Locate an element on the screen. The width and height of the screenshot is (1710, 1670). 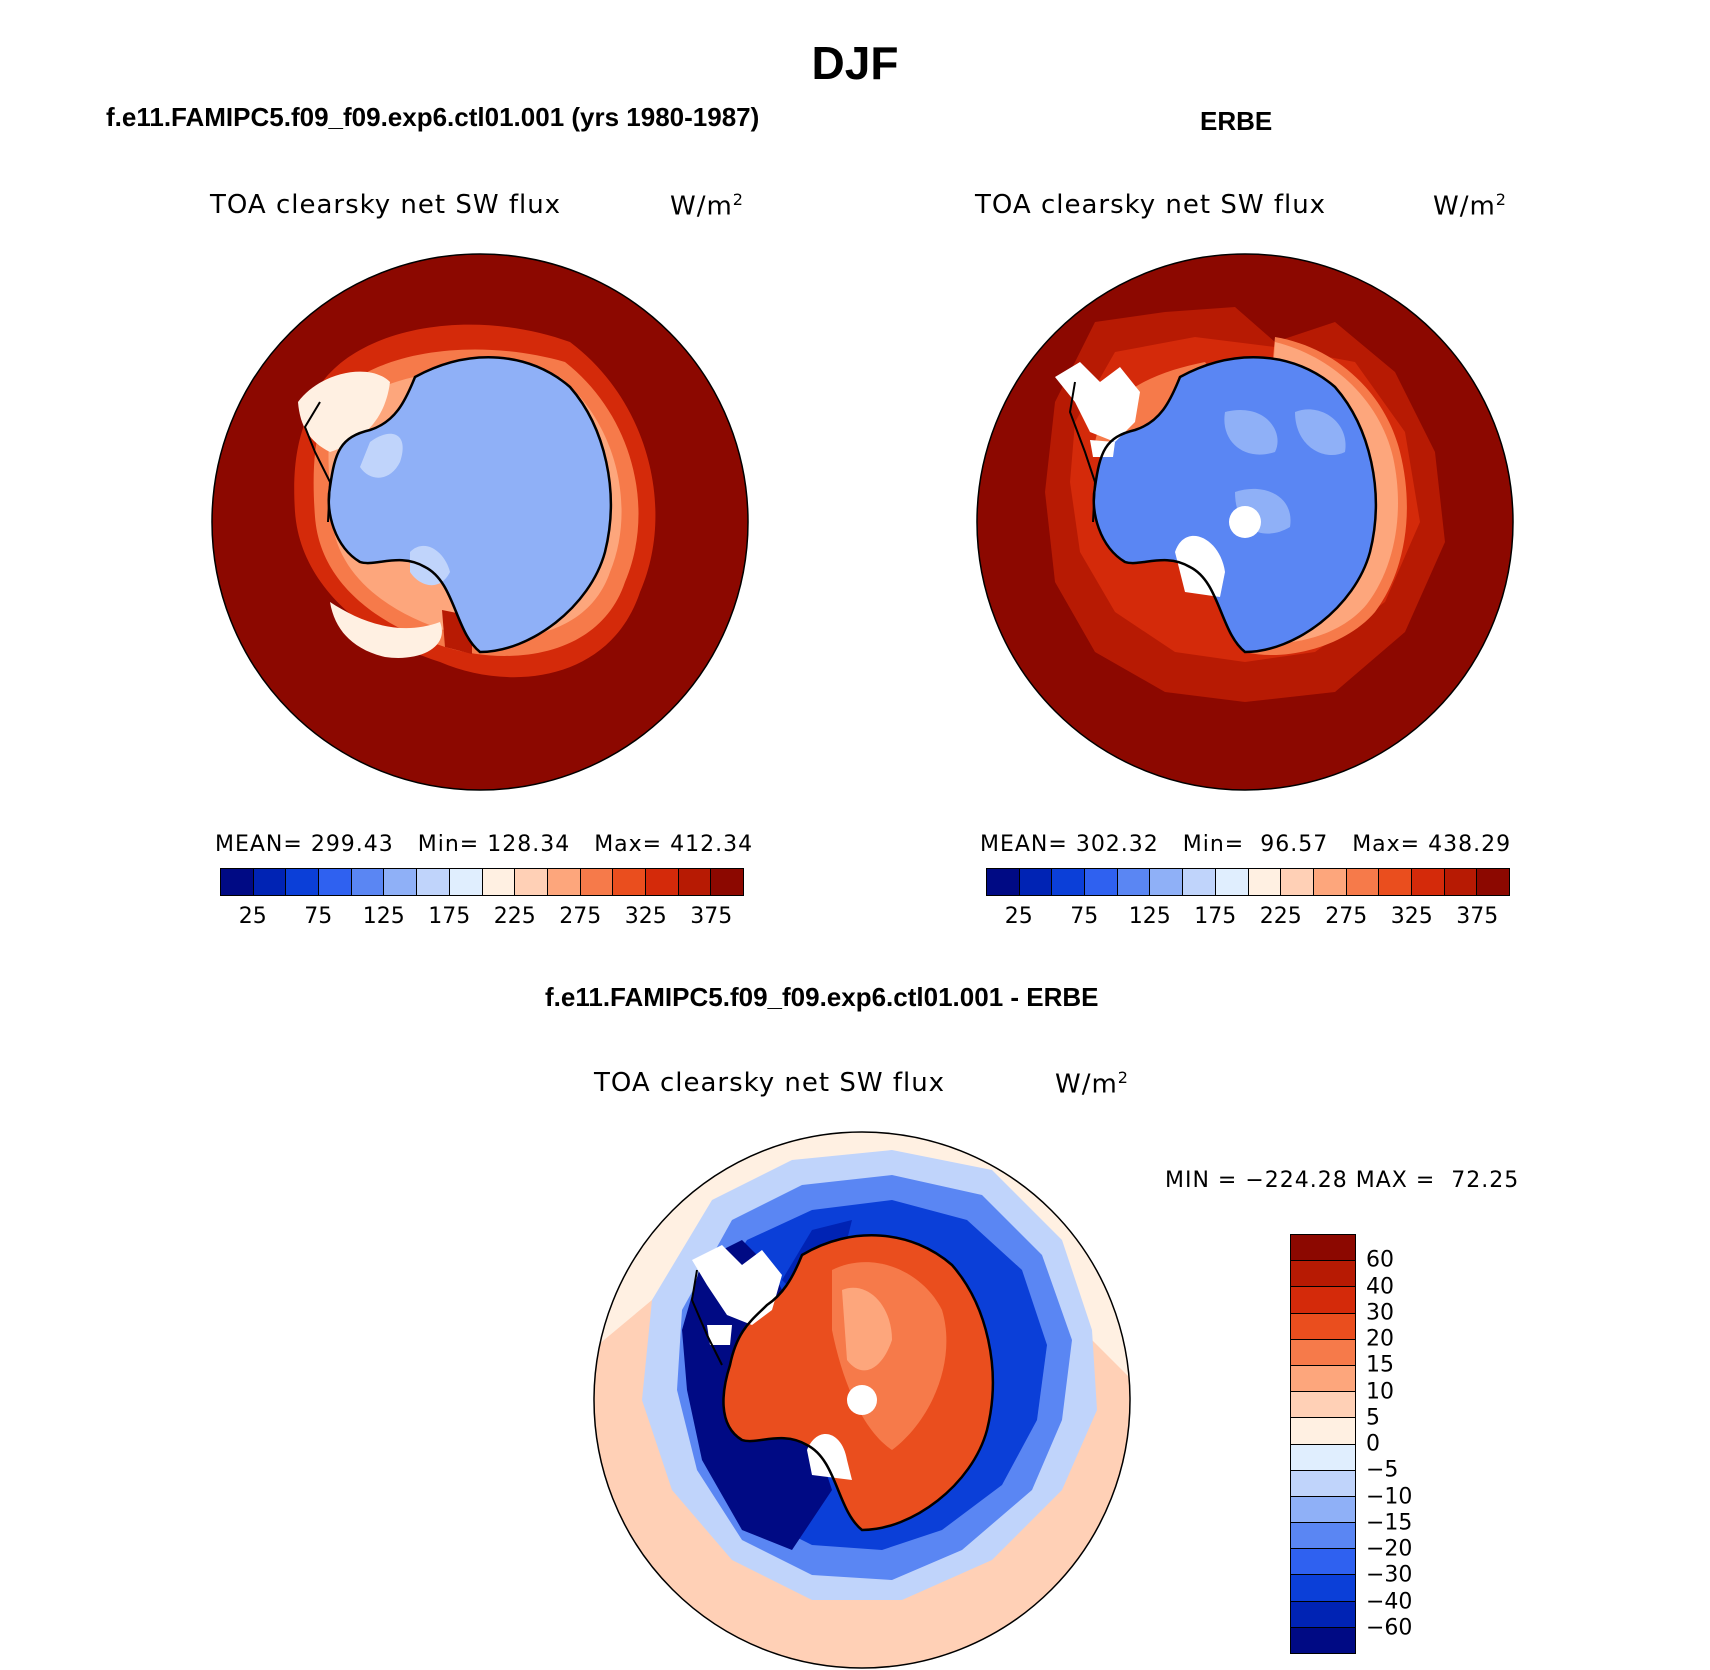
model-colorbar is located at coordinates (482, 882).